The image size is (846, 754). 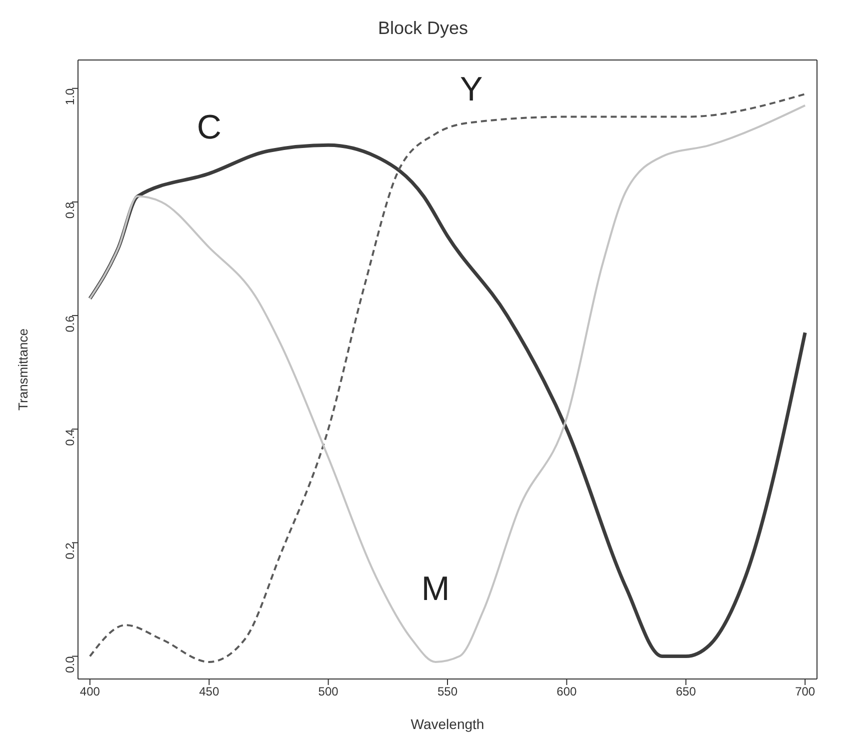 I want to click on x-axis-title: Wavelength, so click(x=447, y=724).